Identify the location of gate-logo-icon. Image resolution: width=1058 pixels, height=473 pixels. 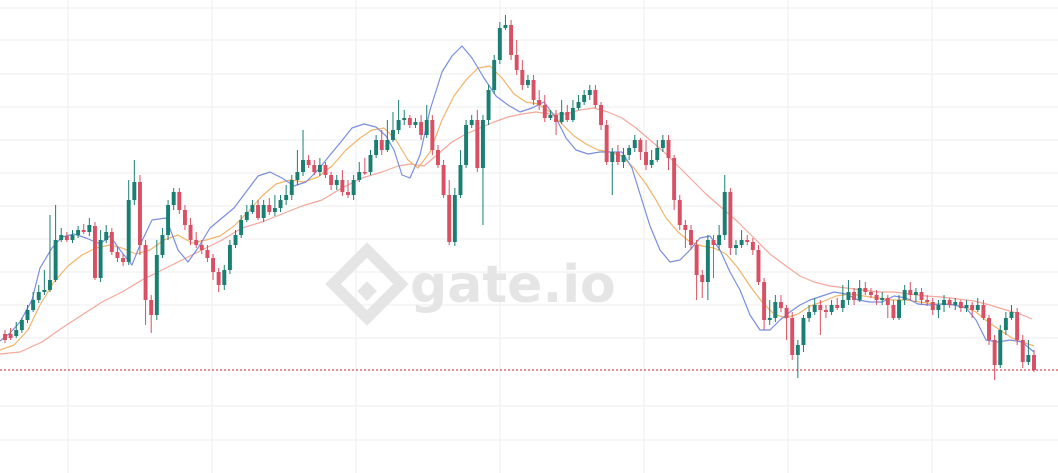
(367, 284).